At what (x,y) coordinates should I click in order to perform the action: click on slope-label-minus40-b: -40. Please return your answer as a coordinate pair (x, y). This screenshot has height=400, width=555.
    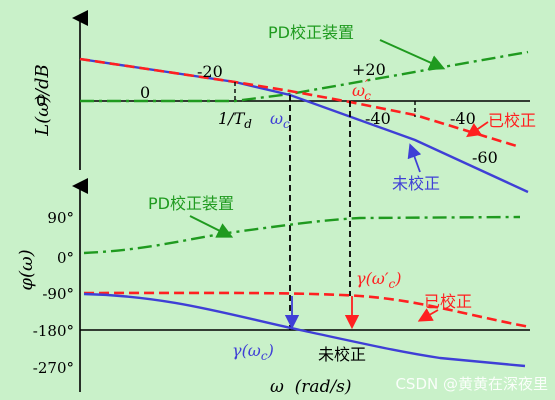
    Looking at the image, I should click on (463, 118).